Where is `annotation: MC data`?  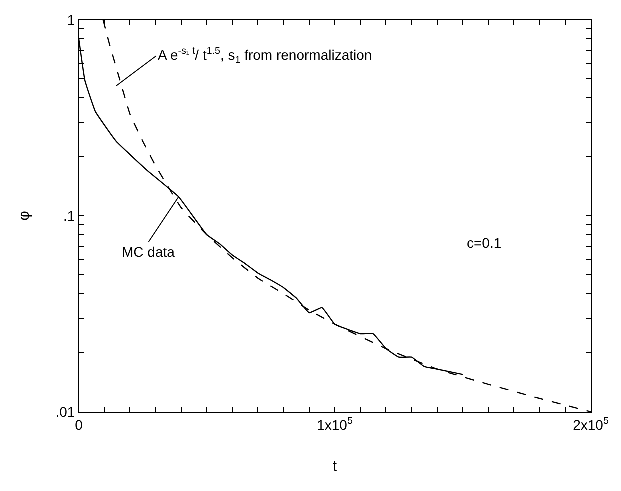
annotation: MC data is located at coordinates (149, 252).